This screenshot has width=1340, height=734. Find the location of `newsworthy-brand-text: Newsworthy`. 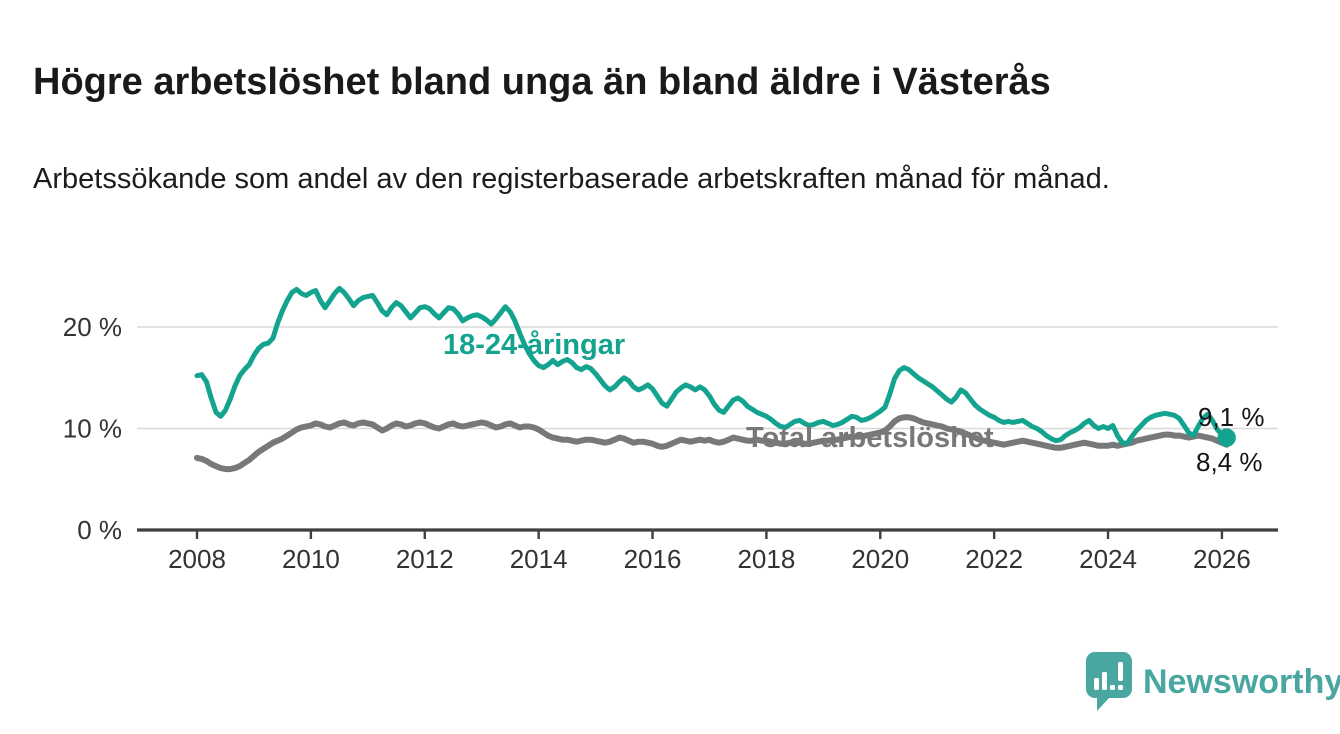

newsworthy-brand-text: Newsworthy is located at coordinates (1241, 681).